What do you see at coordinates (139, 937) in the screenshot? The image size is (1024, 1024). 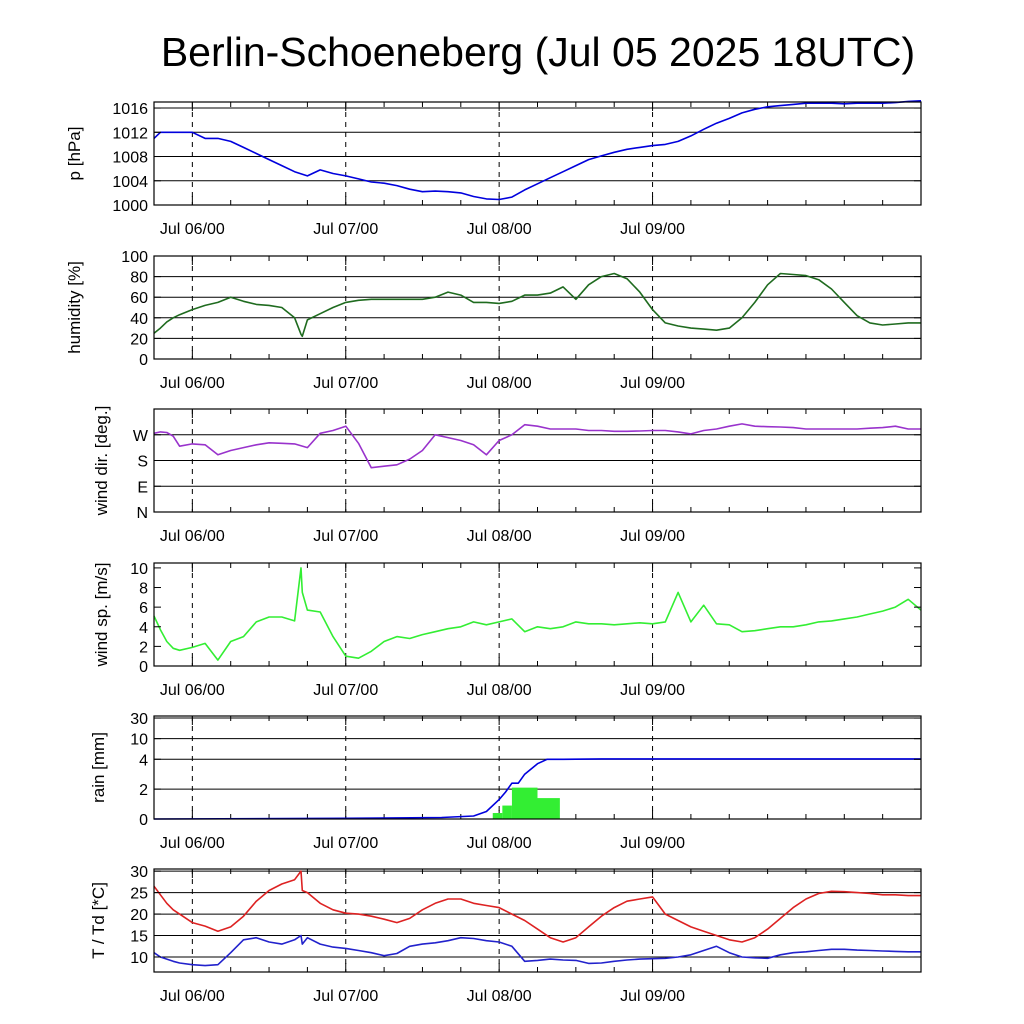 I see `y-tick-label: 15` at bounding box center [139, 937].